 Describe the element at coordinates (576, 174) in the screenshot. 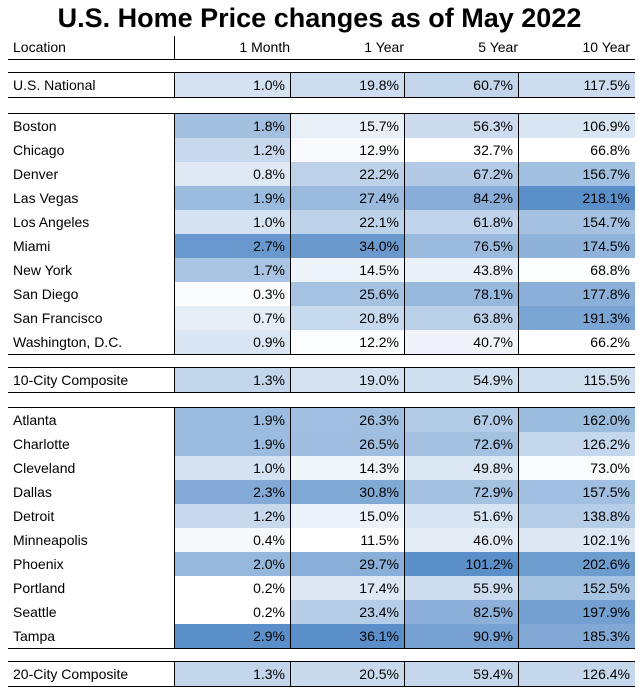

I see `value-cell: 156.7%` at that location.